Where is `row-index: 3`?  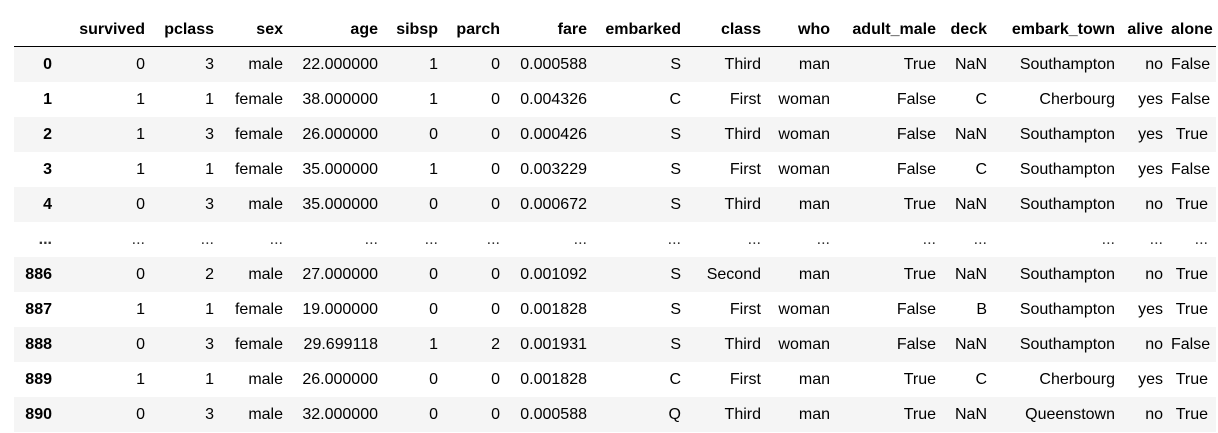 row-index: 3 is located at coordinates (47, 169).